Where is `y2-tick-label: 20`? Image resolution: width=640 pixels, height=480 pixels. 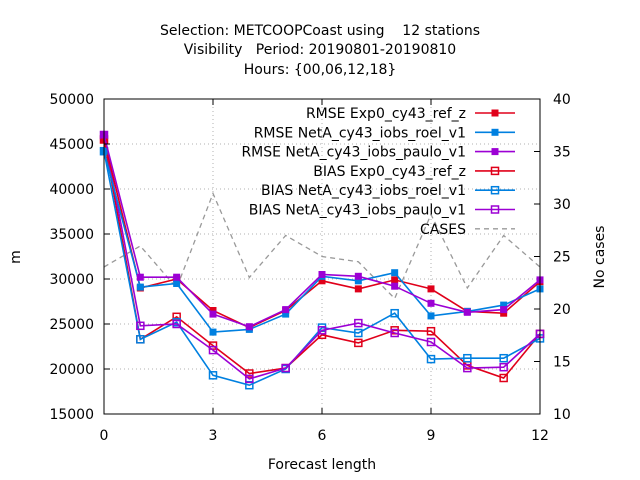 y2-tick-label: 20 is located at coordinates (562, 310).